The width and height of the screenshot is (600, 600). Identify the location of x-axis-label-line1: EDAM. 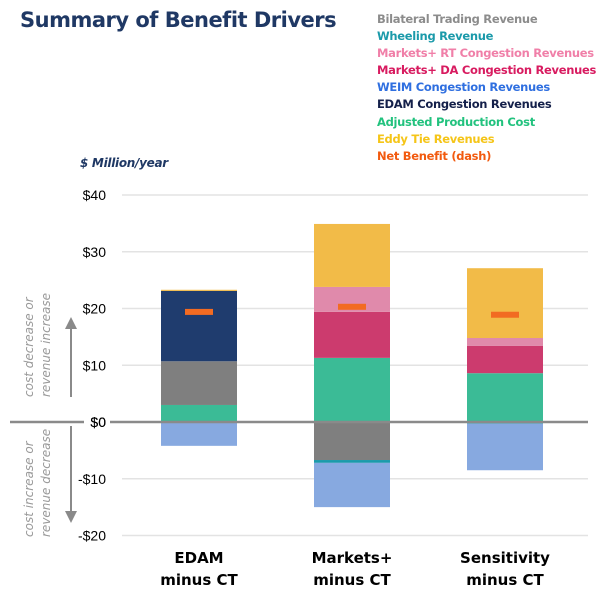
(198, 558).